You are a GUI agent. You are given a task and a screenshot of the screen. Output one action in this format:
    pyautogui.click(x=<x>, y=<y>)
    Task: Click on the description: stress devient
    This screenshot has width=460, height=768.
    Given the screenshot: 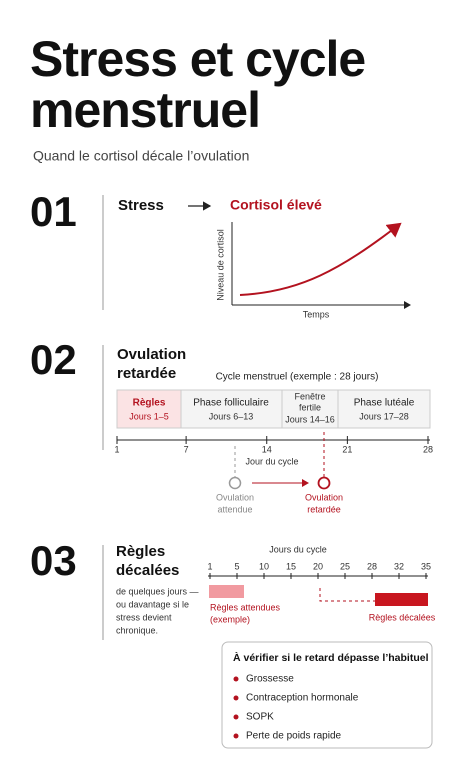 What is the action you would take?
    pyautogui.click(x=144, y=617)
    